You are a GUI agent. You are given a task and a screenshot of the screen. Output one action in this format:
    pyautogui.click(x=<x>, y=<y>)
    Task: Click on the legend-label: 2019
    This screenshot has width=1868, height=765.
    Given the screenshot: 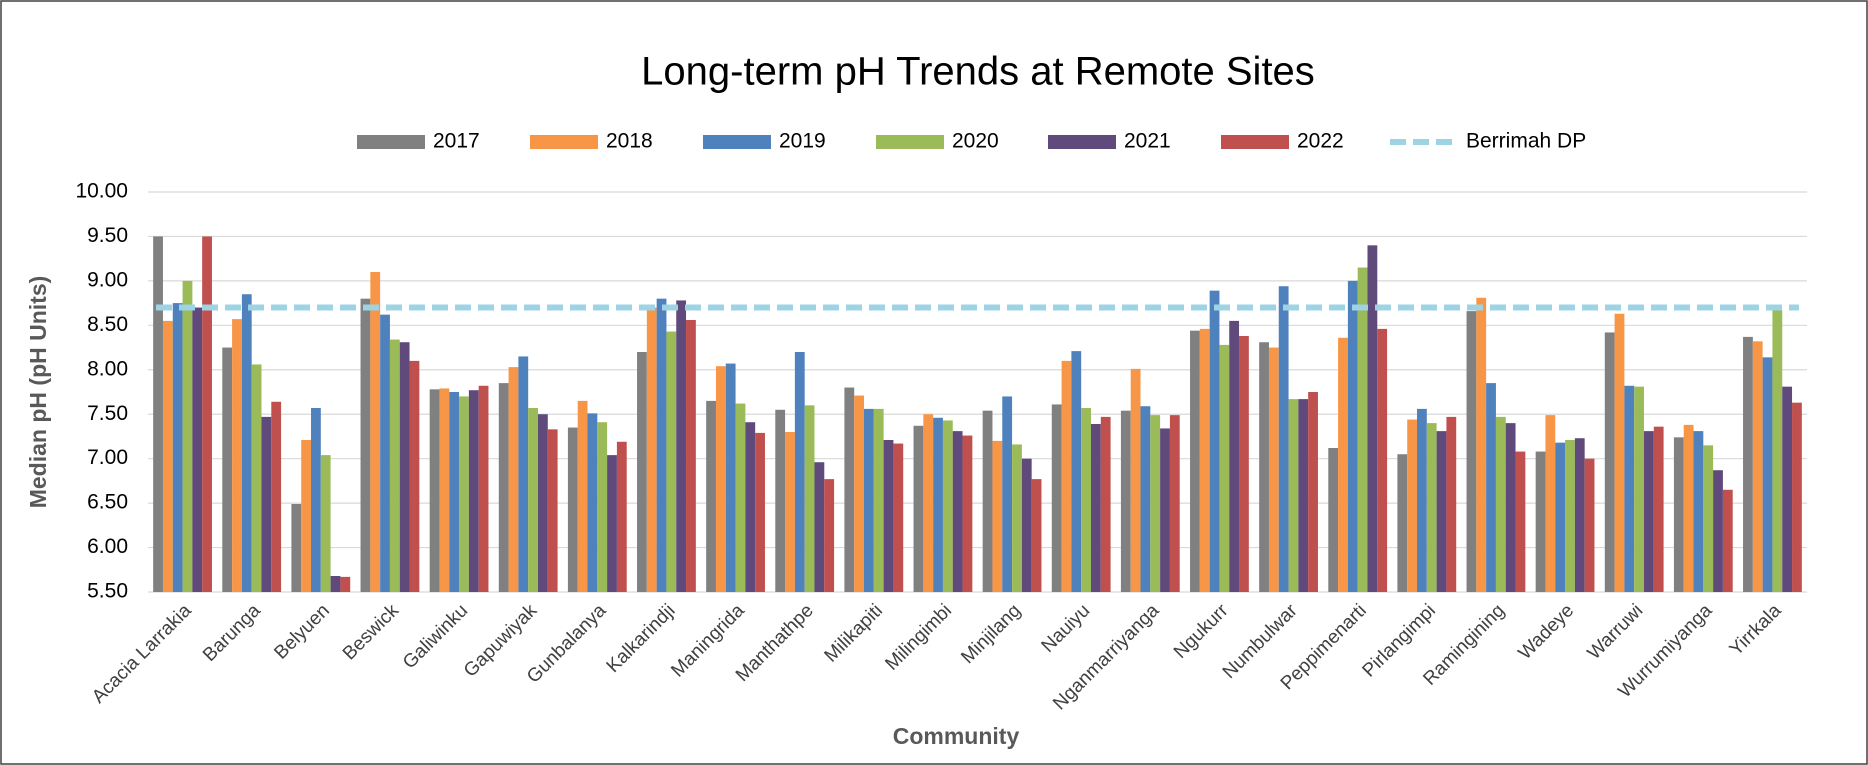 What is the action you would take?
    pyautogui.click(x=802, y=141)
    